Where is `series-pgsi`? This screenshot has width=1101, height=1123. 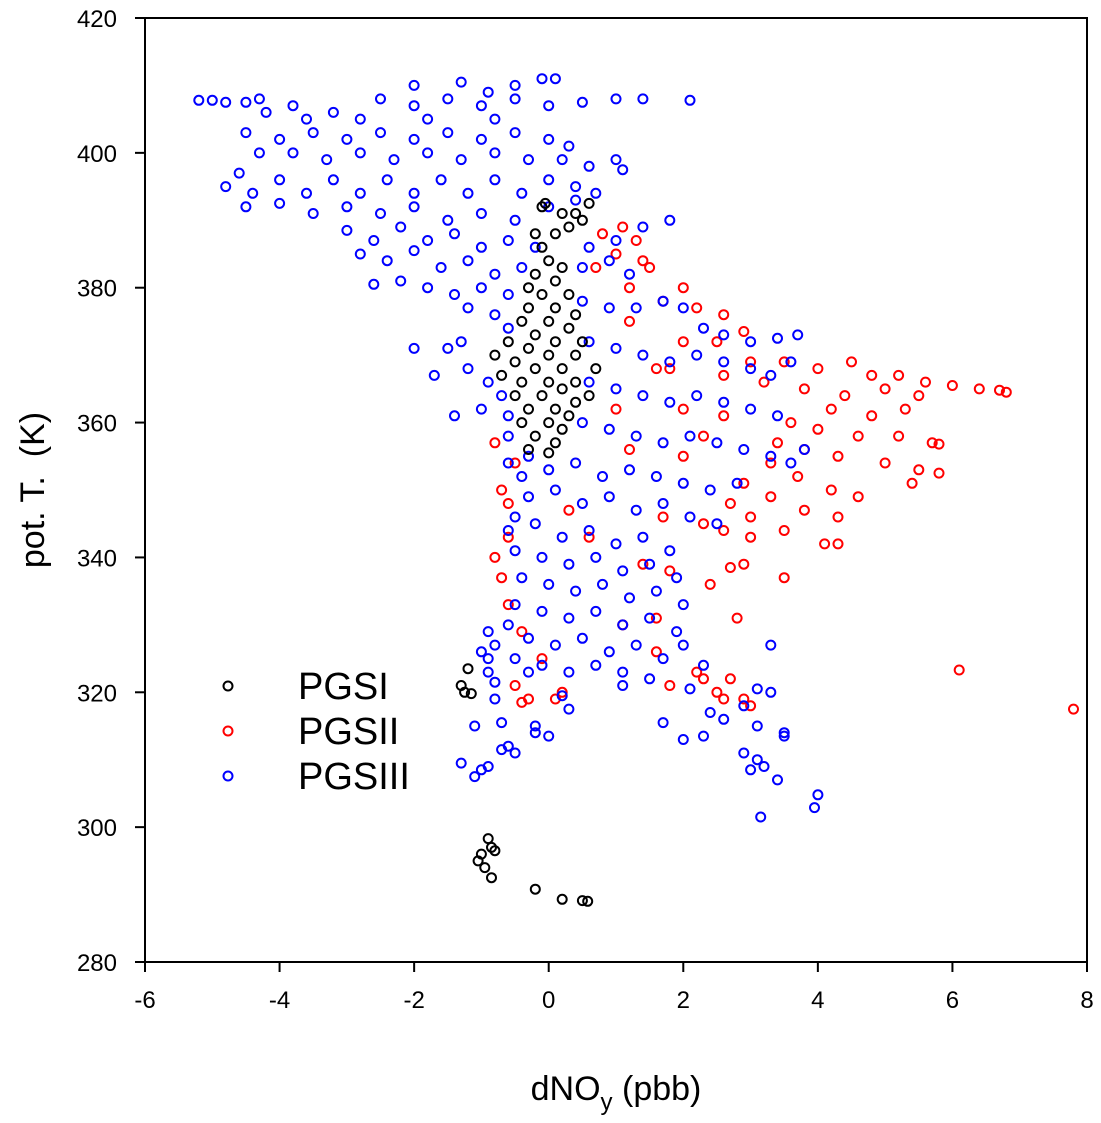
series-pgsi is located at coordinates (528, 552).